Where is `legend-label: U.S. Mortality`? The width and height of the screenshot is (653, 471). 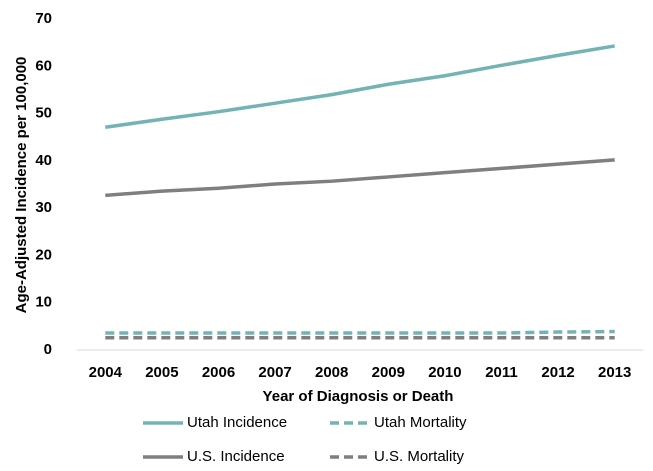 legend-label: U.S. Mortality is located at coordinates (419, 456).